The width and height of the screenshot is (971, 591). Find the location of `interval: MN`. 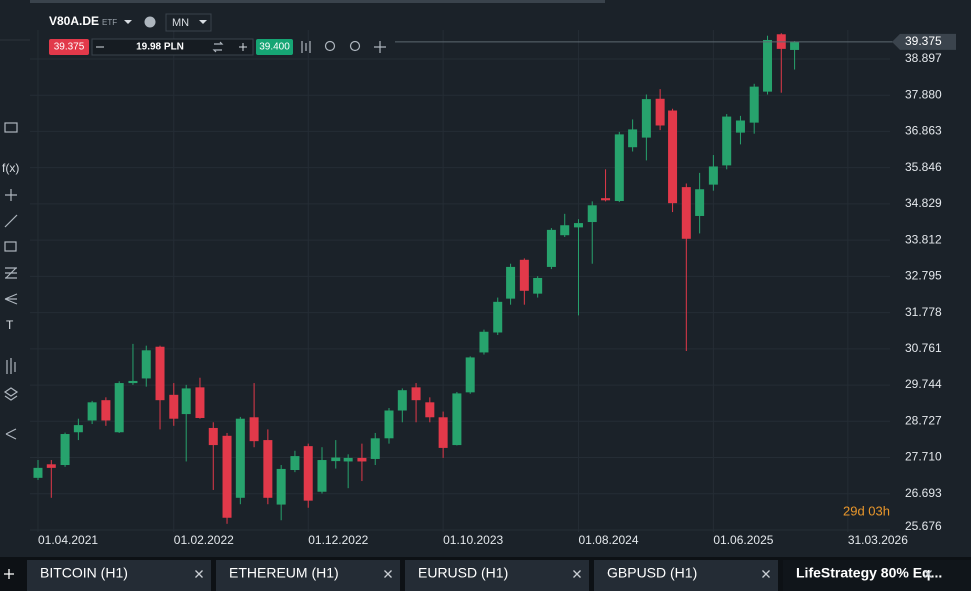

interval: MN is located at coordinates (180, 23).